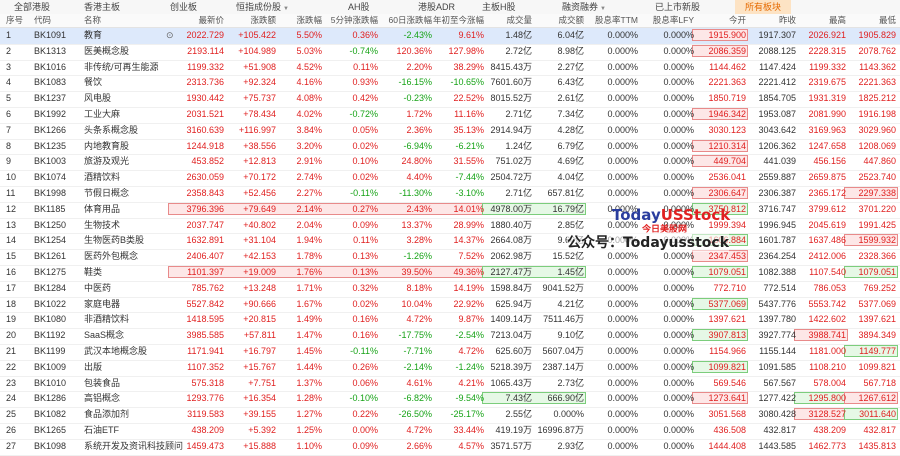 The image size is (900, 456). I want to click on tab-9: 所有板块, so click(763, 7).